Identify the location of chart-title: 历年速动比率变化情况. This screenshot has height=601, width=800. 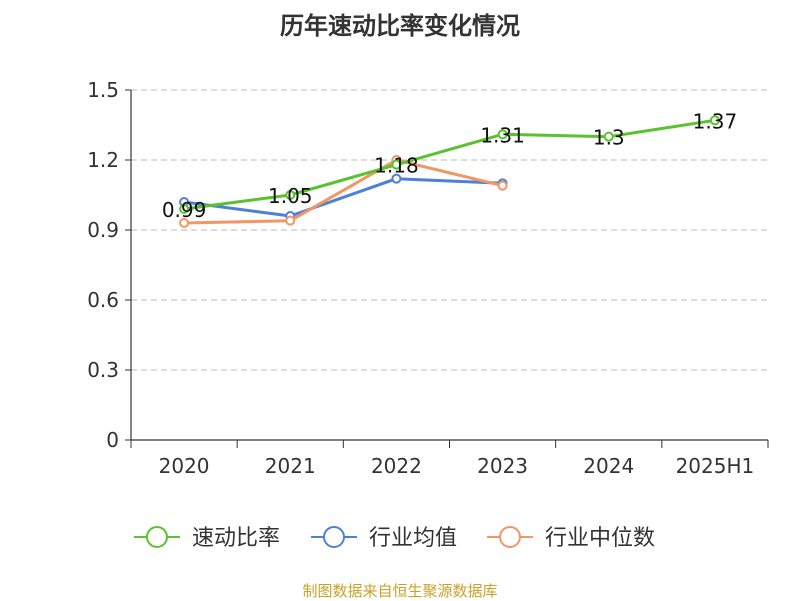
(400, 26).